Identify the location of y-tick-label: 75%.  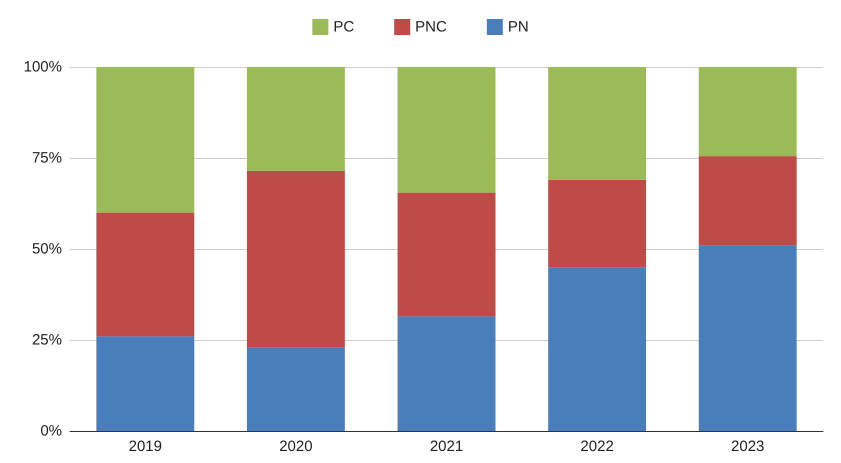
(47, 158).